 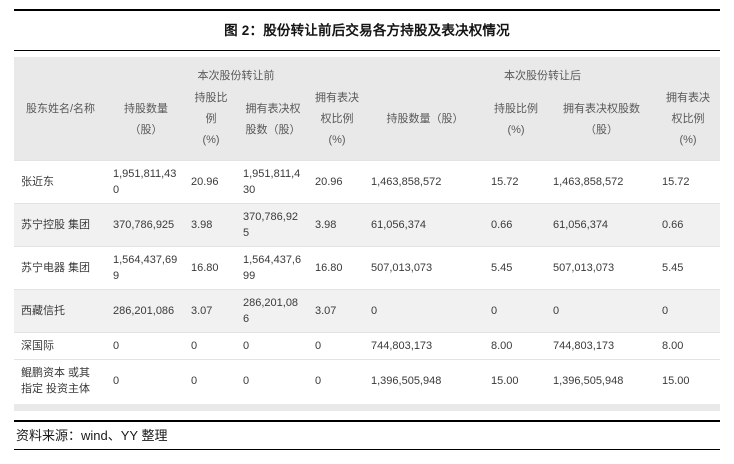 What do you see at coordinates (367, 50) in the screenshot?
I see `title-underline-rule` at bounding box center [367, 50].